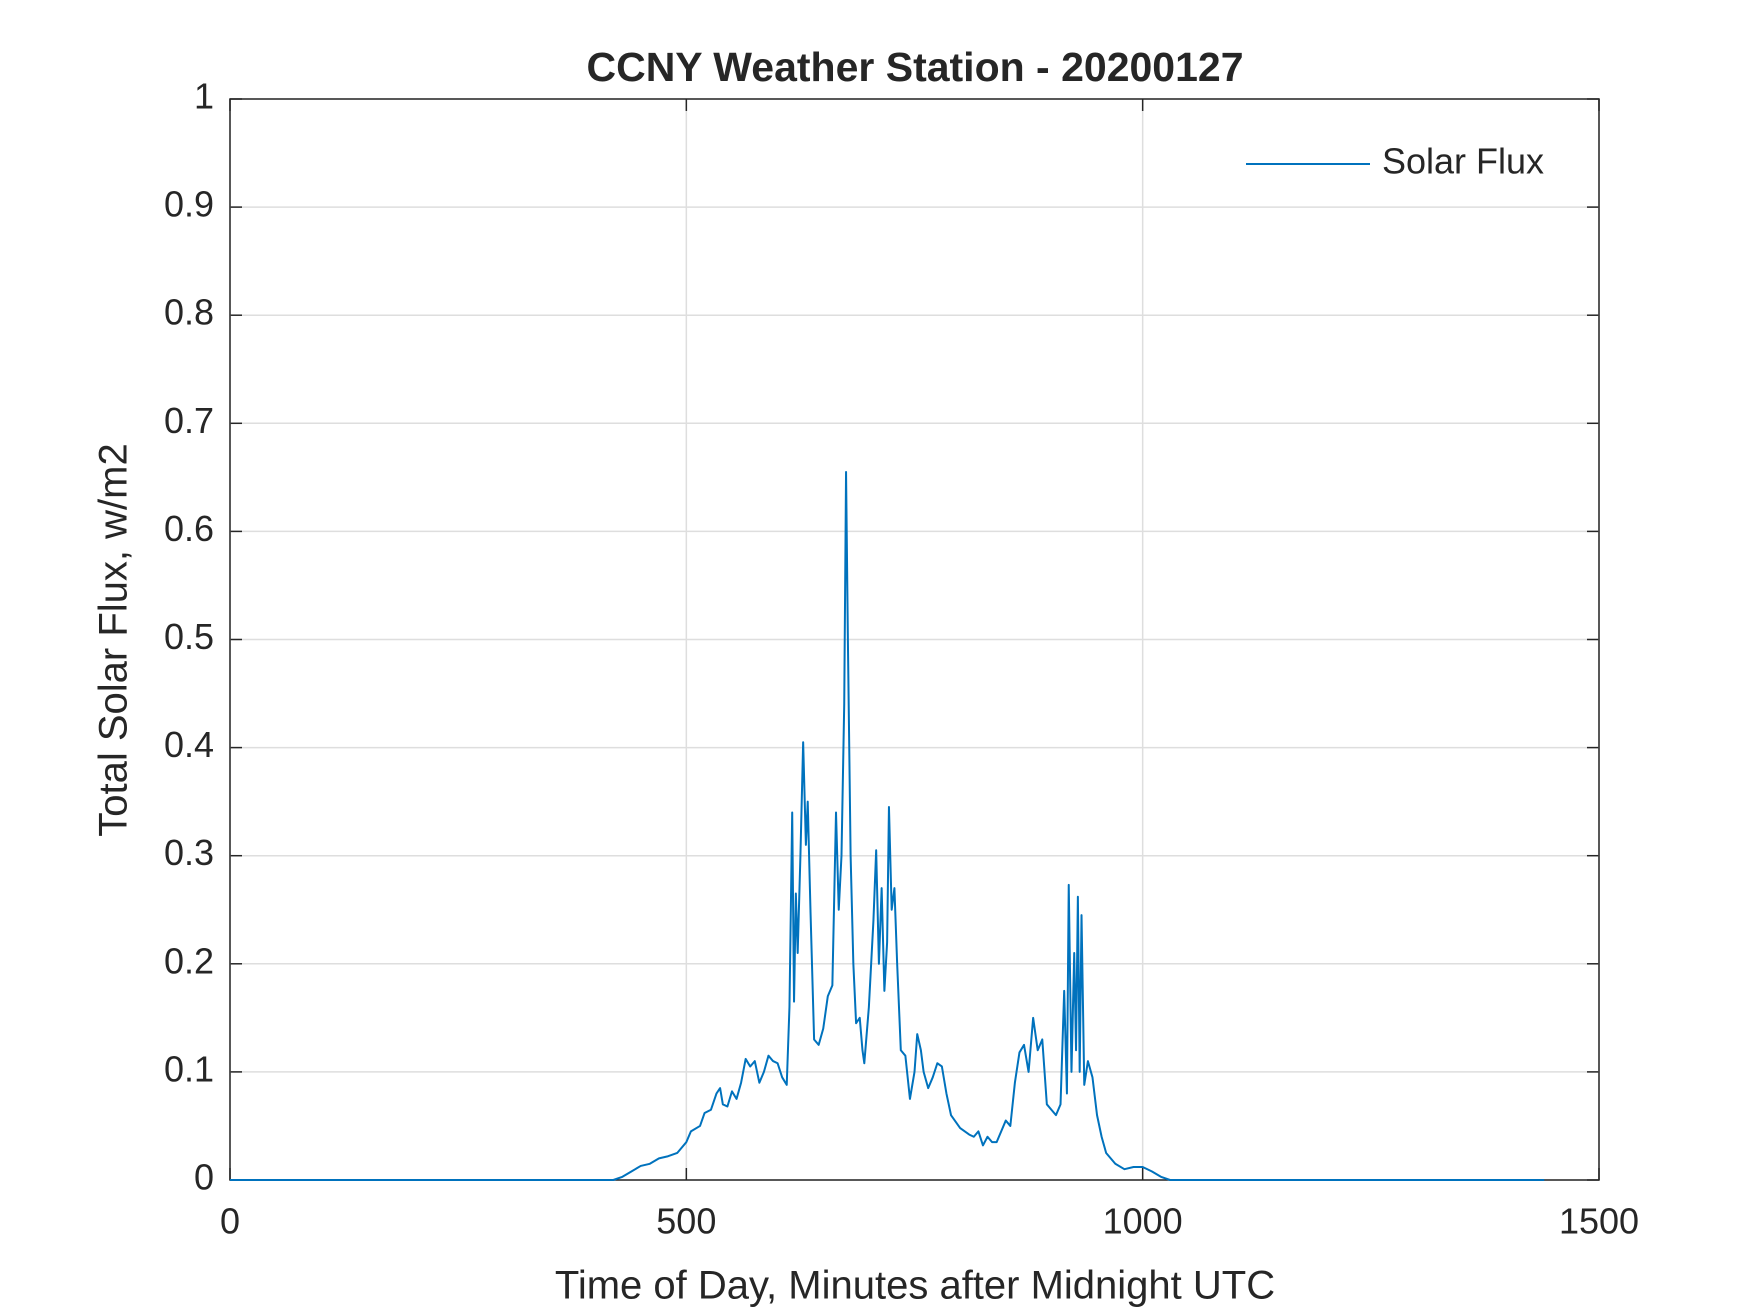  Describe the element at coordinates (204, 1177) in the screenshot. I see `y-tick-label: 0` at that location.